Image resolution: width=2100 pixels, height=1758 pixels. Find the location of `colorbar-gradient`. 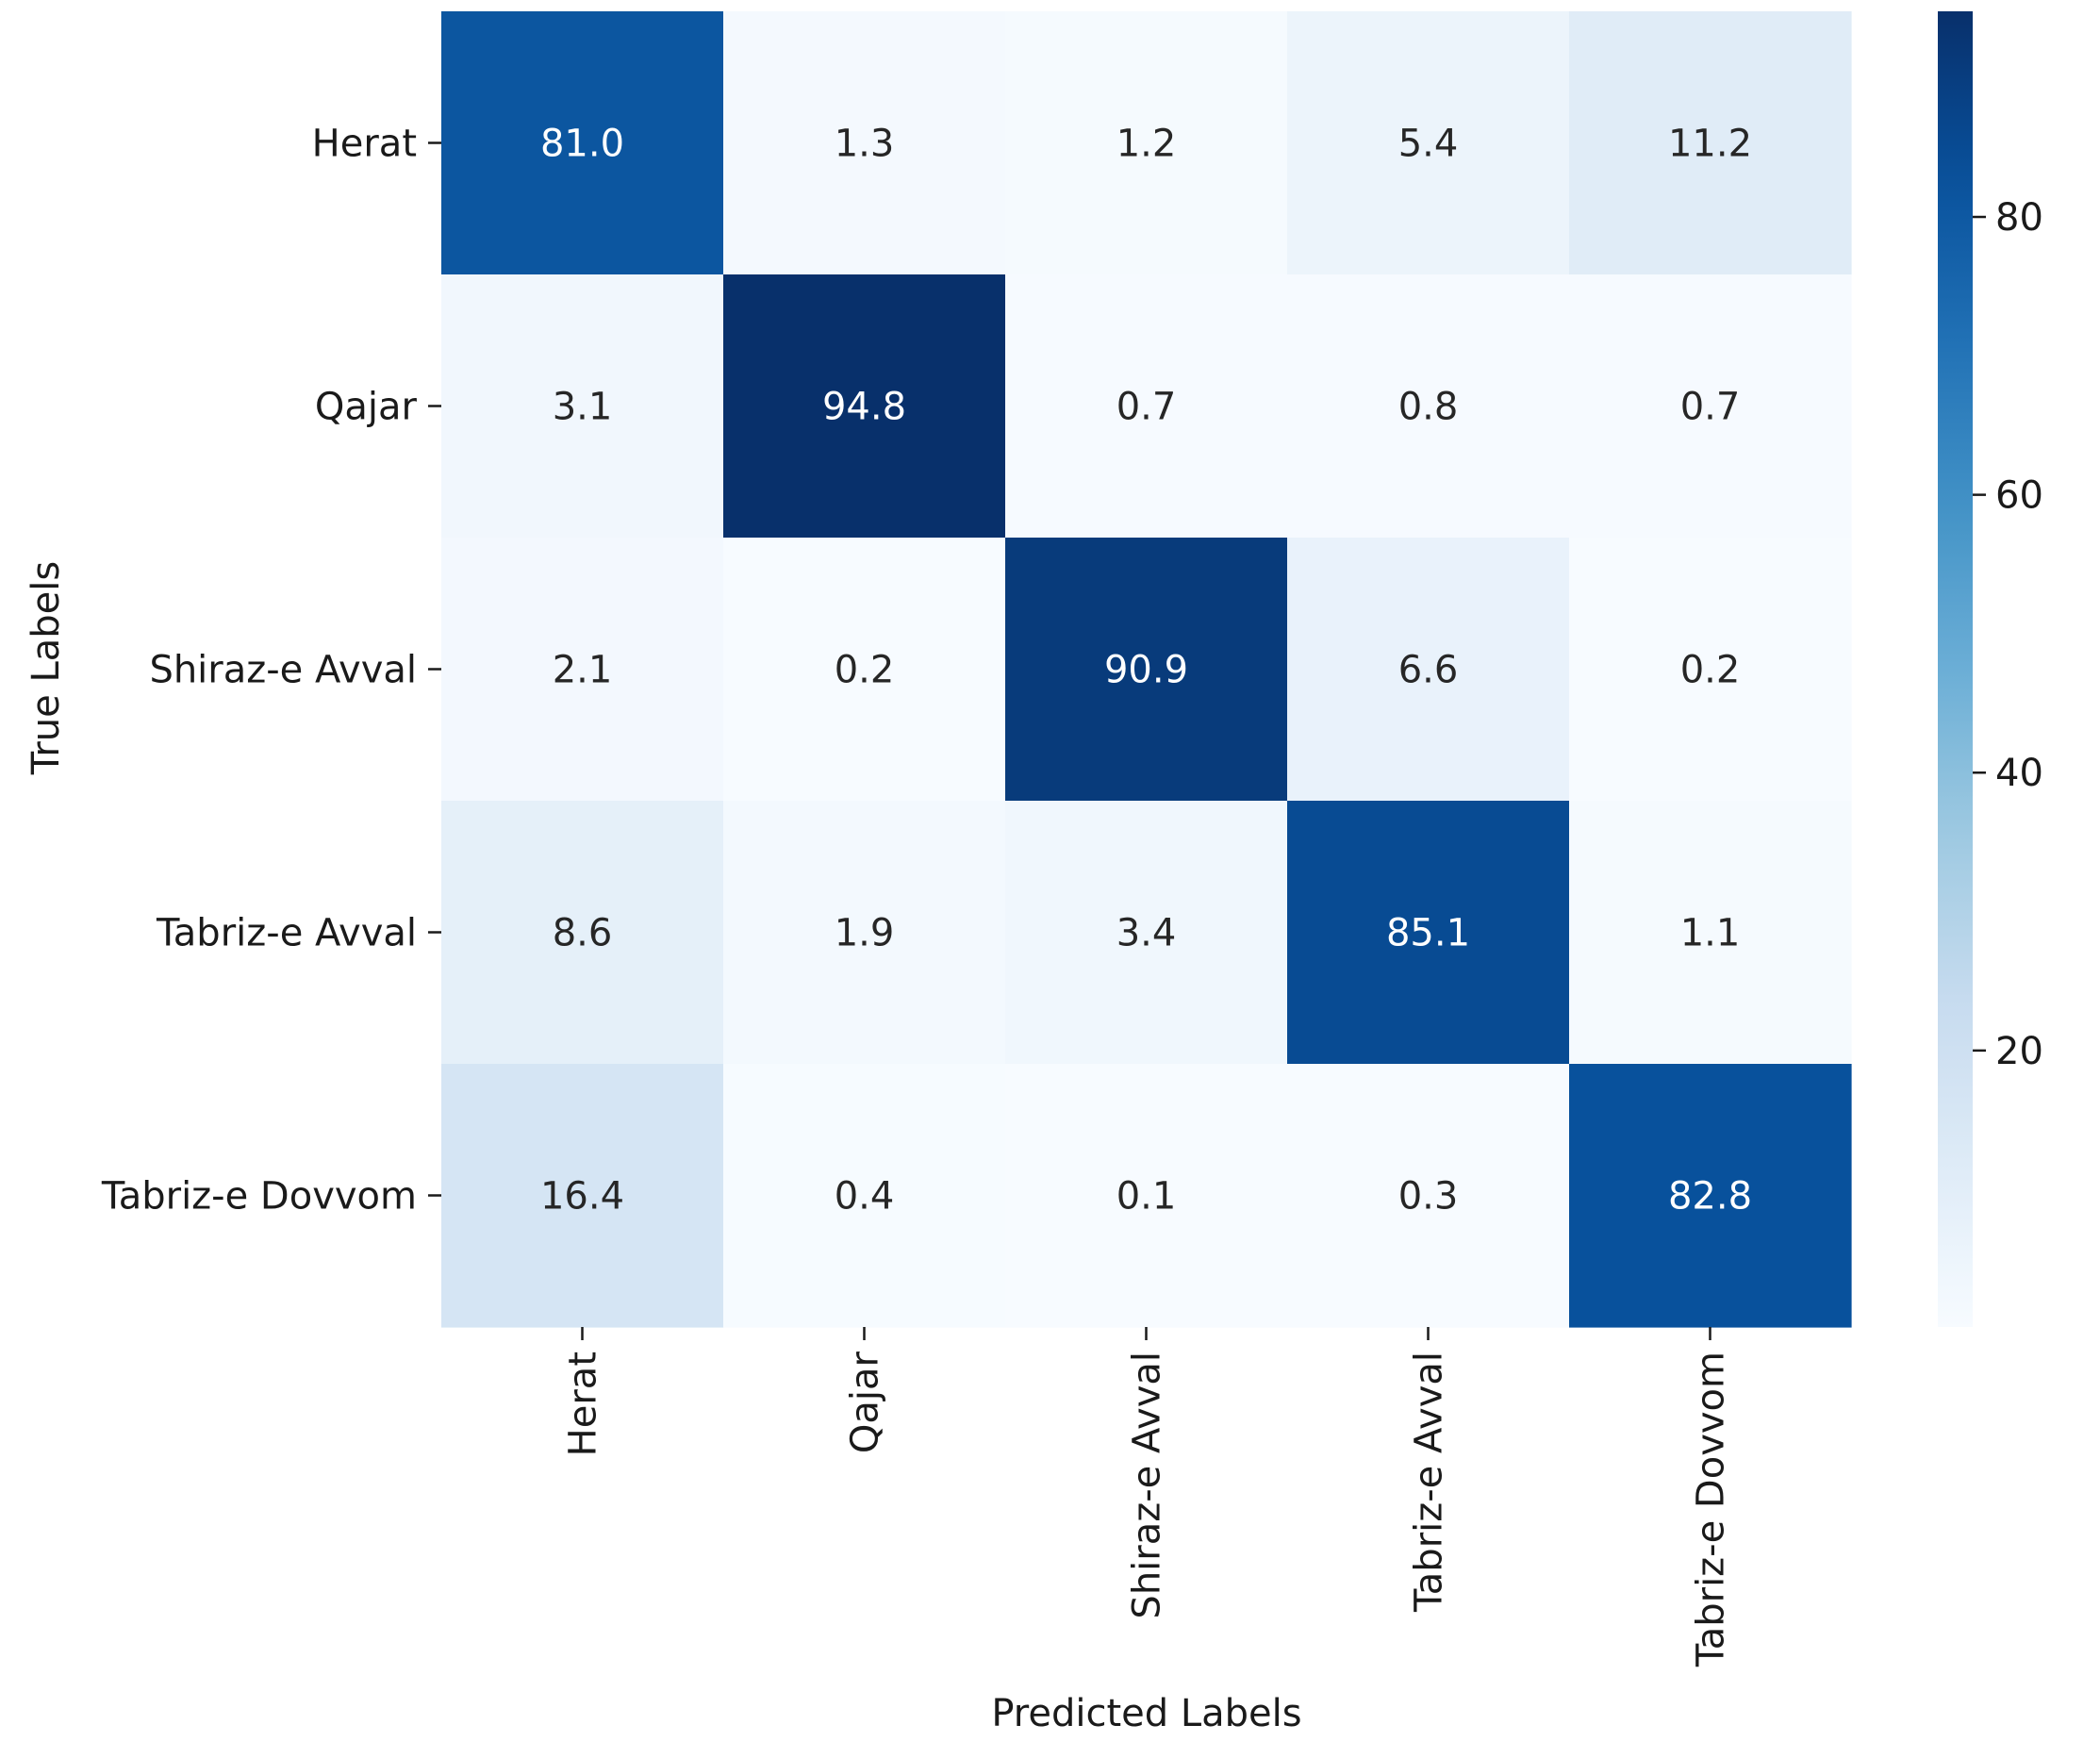

colorbar-gradient is located at coordinates (1956, 669).